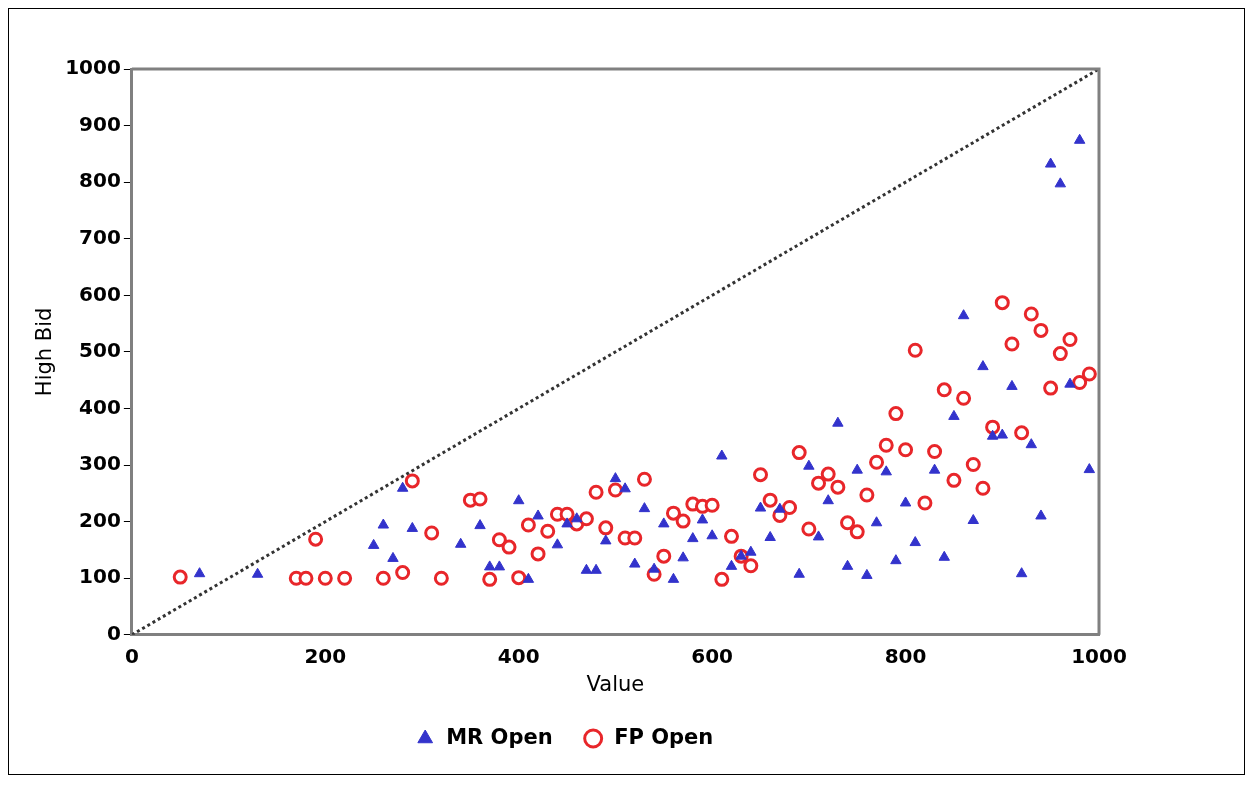 Image resolution: width=1255 pixels, height=785 pixels. I want to click on x-tick-label: 400, so click(518, 656).